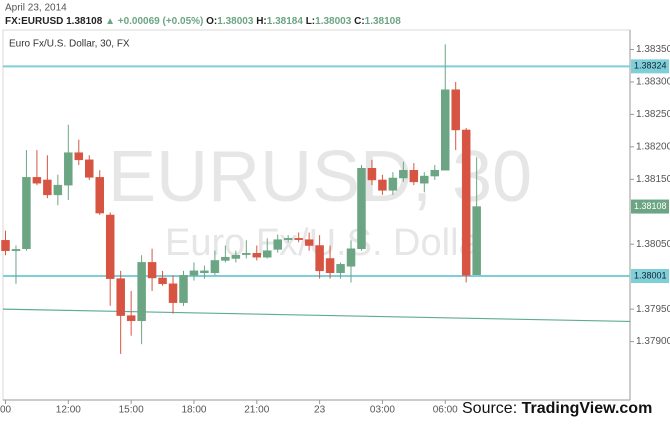 The width and height of the screenshot is (670, 425). I want to click on y-tick-label: 1.38150, so click(653, 179).